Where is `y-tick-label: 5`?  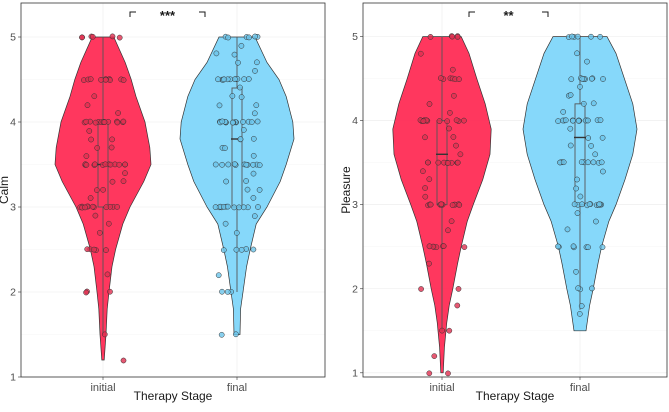
y-tick-label: 5 is located at coordinates (13, 38).